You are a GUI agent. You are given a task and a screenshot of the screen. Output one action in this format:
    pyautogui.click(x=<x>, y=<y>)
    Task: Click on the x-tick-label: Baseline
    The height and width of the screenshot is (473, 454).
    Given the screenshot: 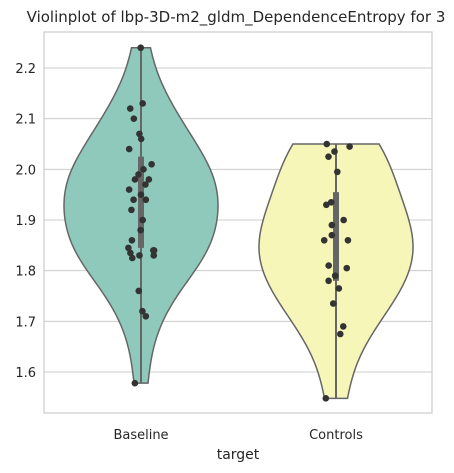 What is the action you would take?
    pyautogui.click(x=140, y=435)
    